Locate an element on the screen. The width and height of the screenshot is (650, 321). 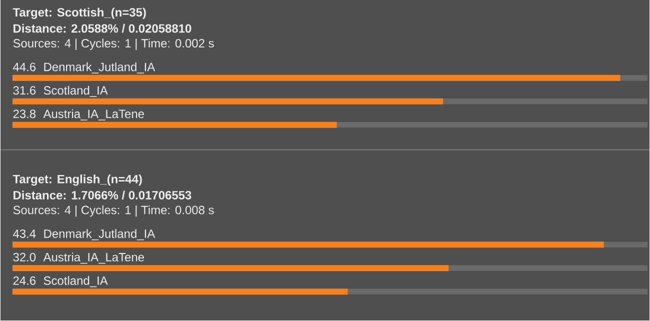
data-label: 32.0 is located at coordinates (24, 257).